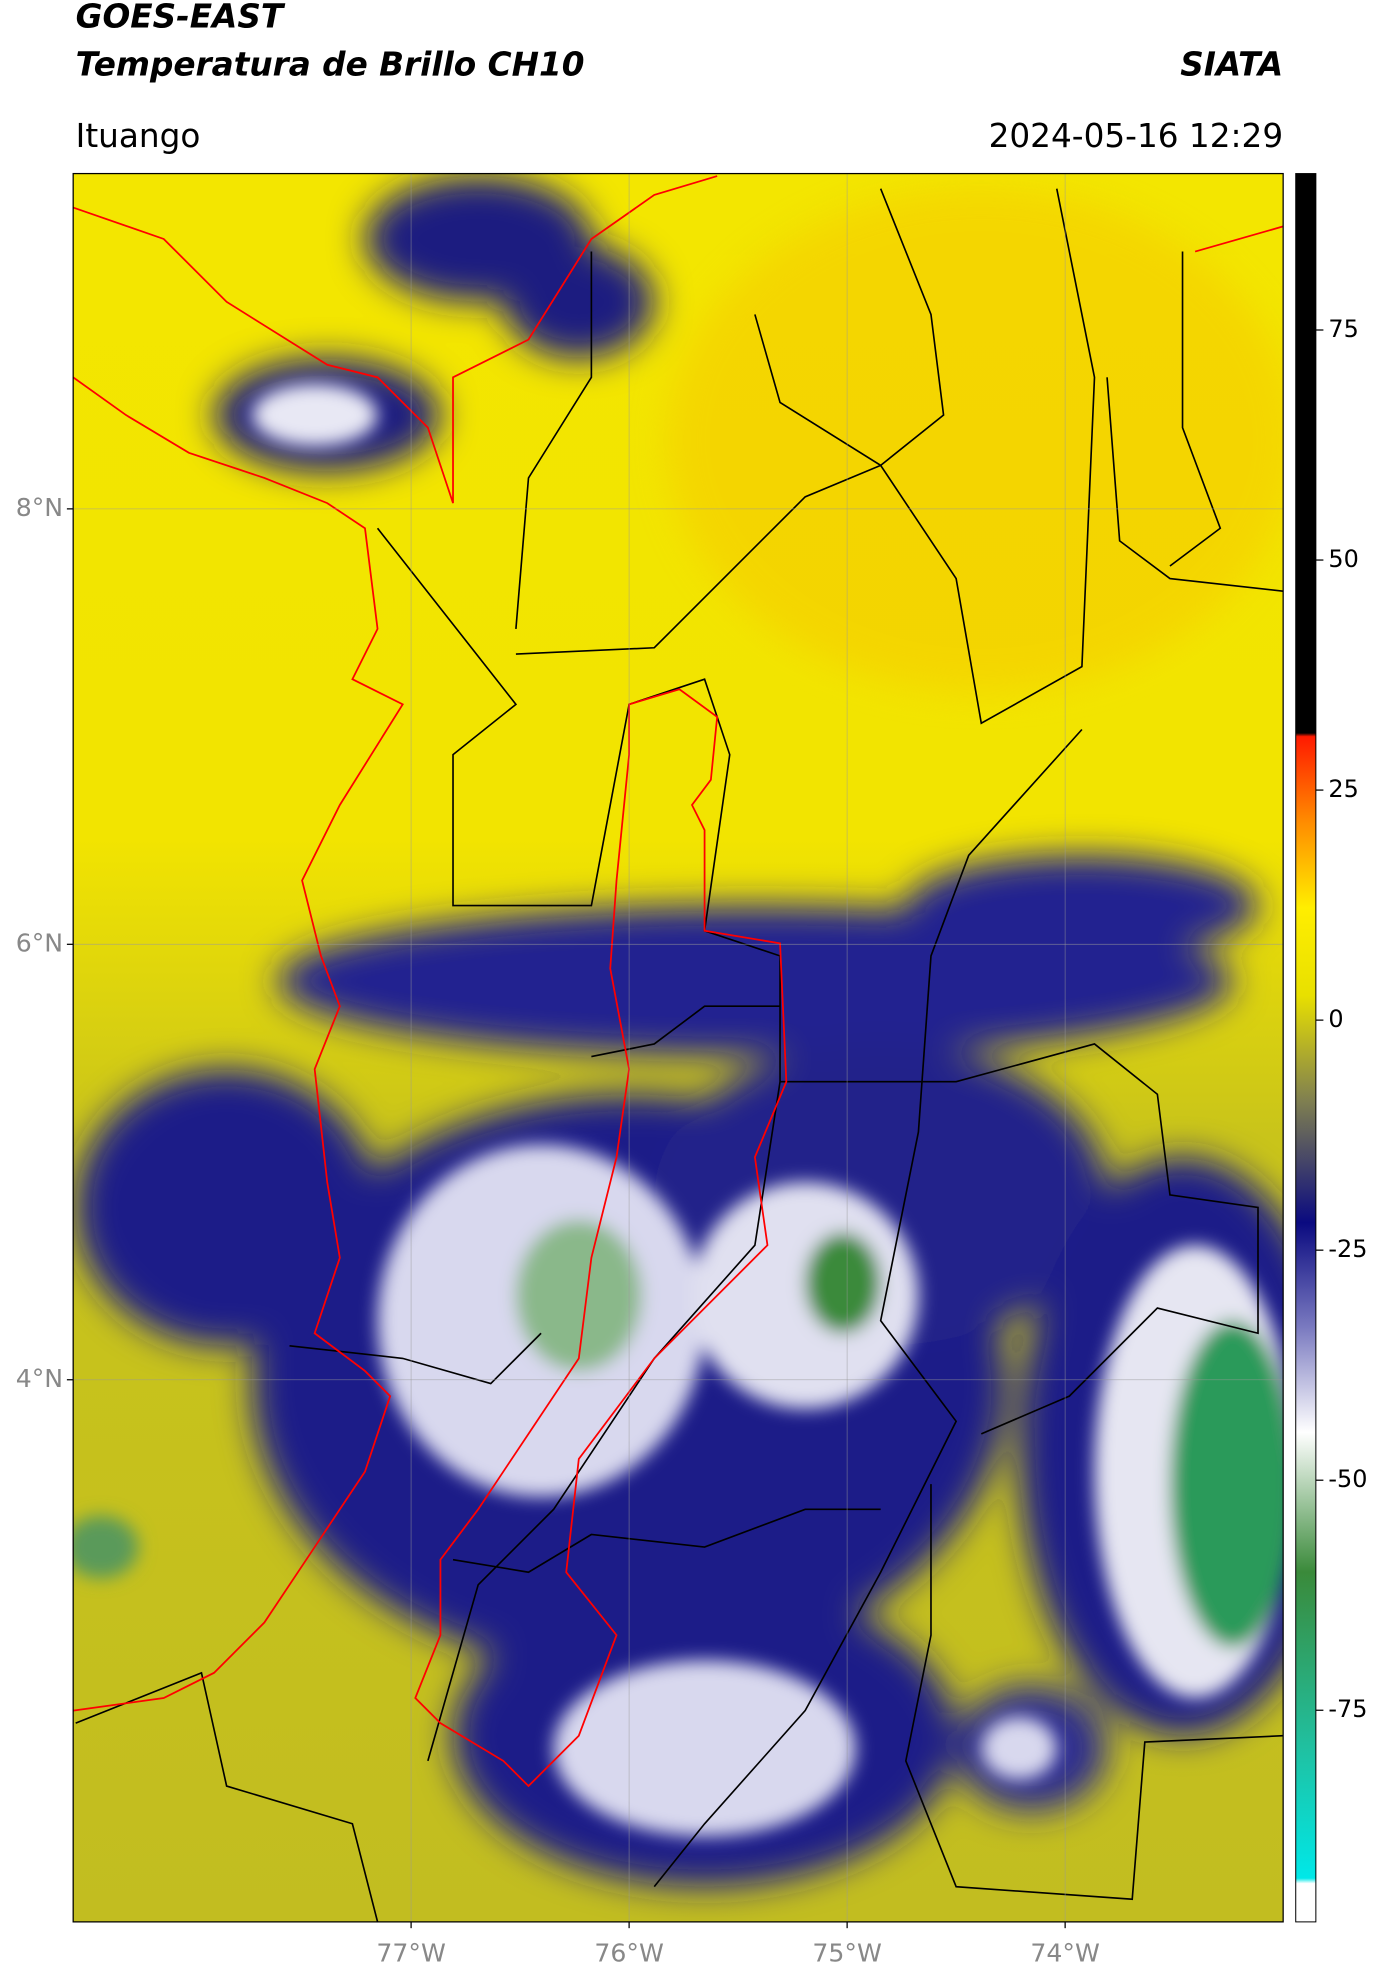  Describe the element at coordinates (39, 507) in the screenshot. I see `y-tick-label: 8°N` at that location.